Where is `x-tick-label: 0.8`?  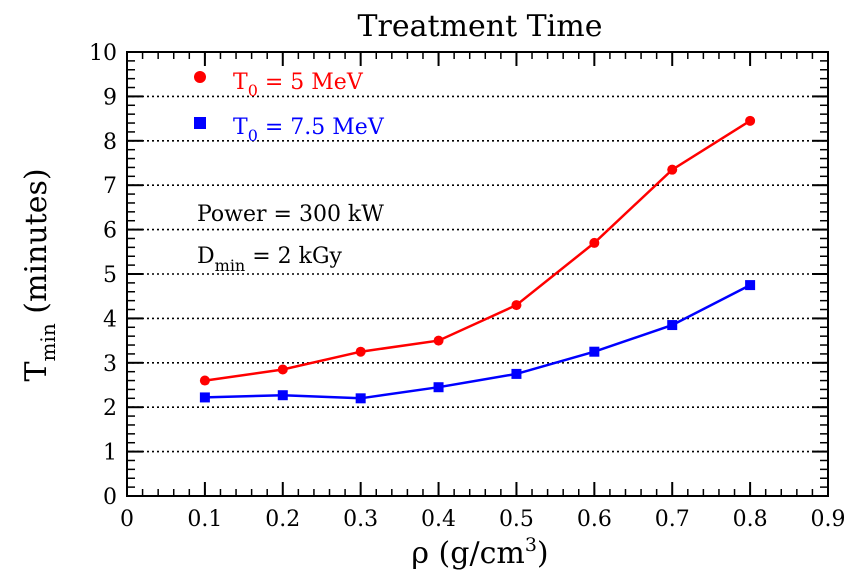 x-tick-label: 0.8 is located at coordinates (750, 519).